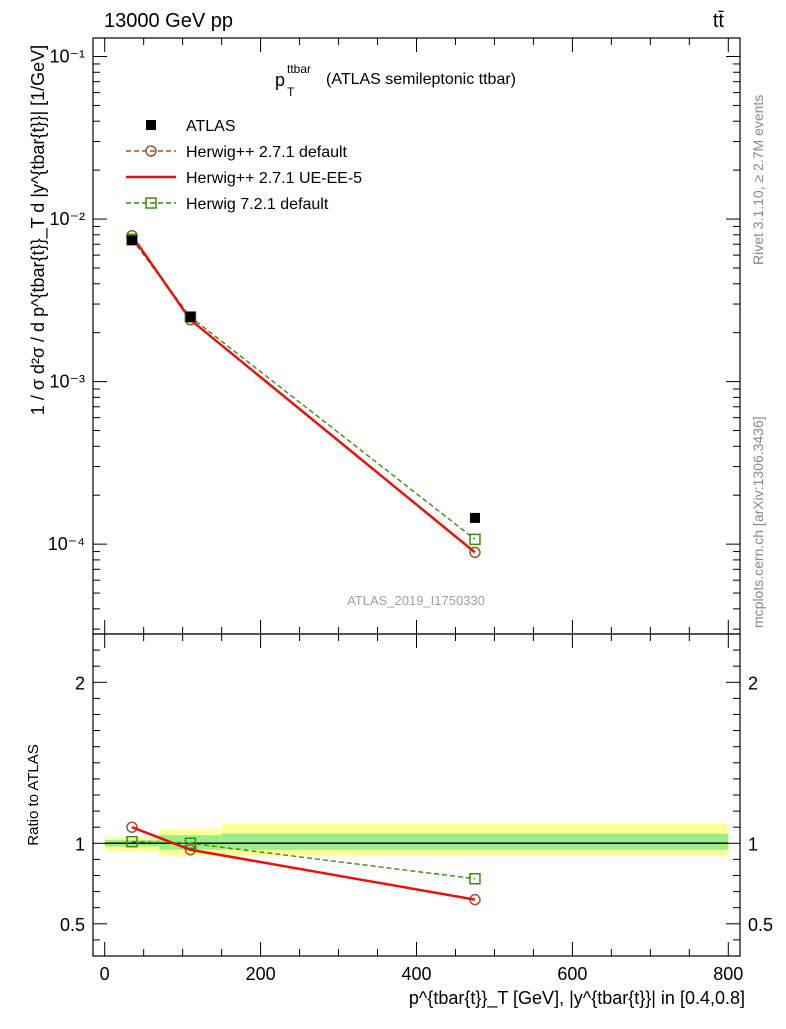 This screenshot has width=786, height=1029. I want to click on process-label: tt̄, so click(719, 21).